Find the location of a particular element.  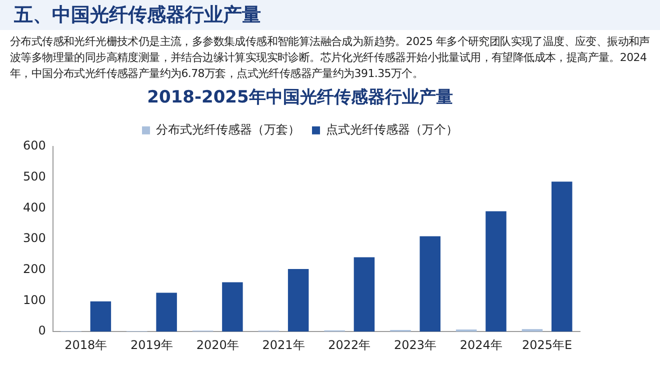

x-tick-label: 2018年 is located at coordinates (86, 345).